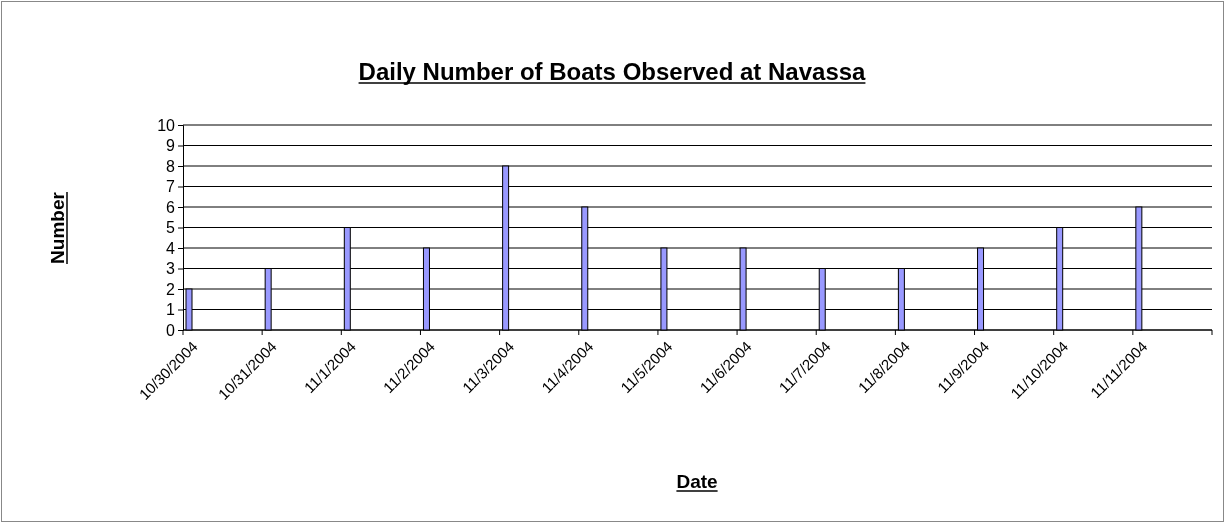 The image size is (1225, 523). Describe the element at coordinates (171, 248) in the screenshot. I see `y-tick-label: 4` at that location.